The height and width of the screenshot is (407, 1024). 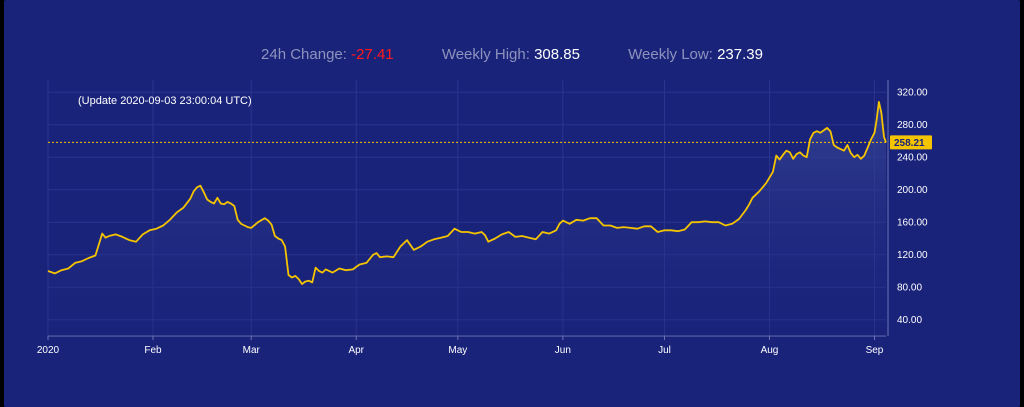 I want to click on x-tick-label: Sep, so click(x=875, y=350).